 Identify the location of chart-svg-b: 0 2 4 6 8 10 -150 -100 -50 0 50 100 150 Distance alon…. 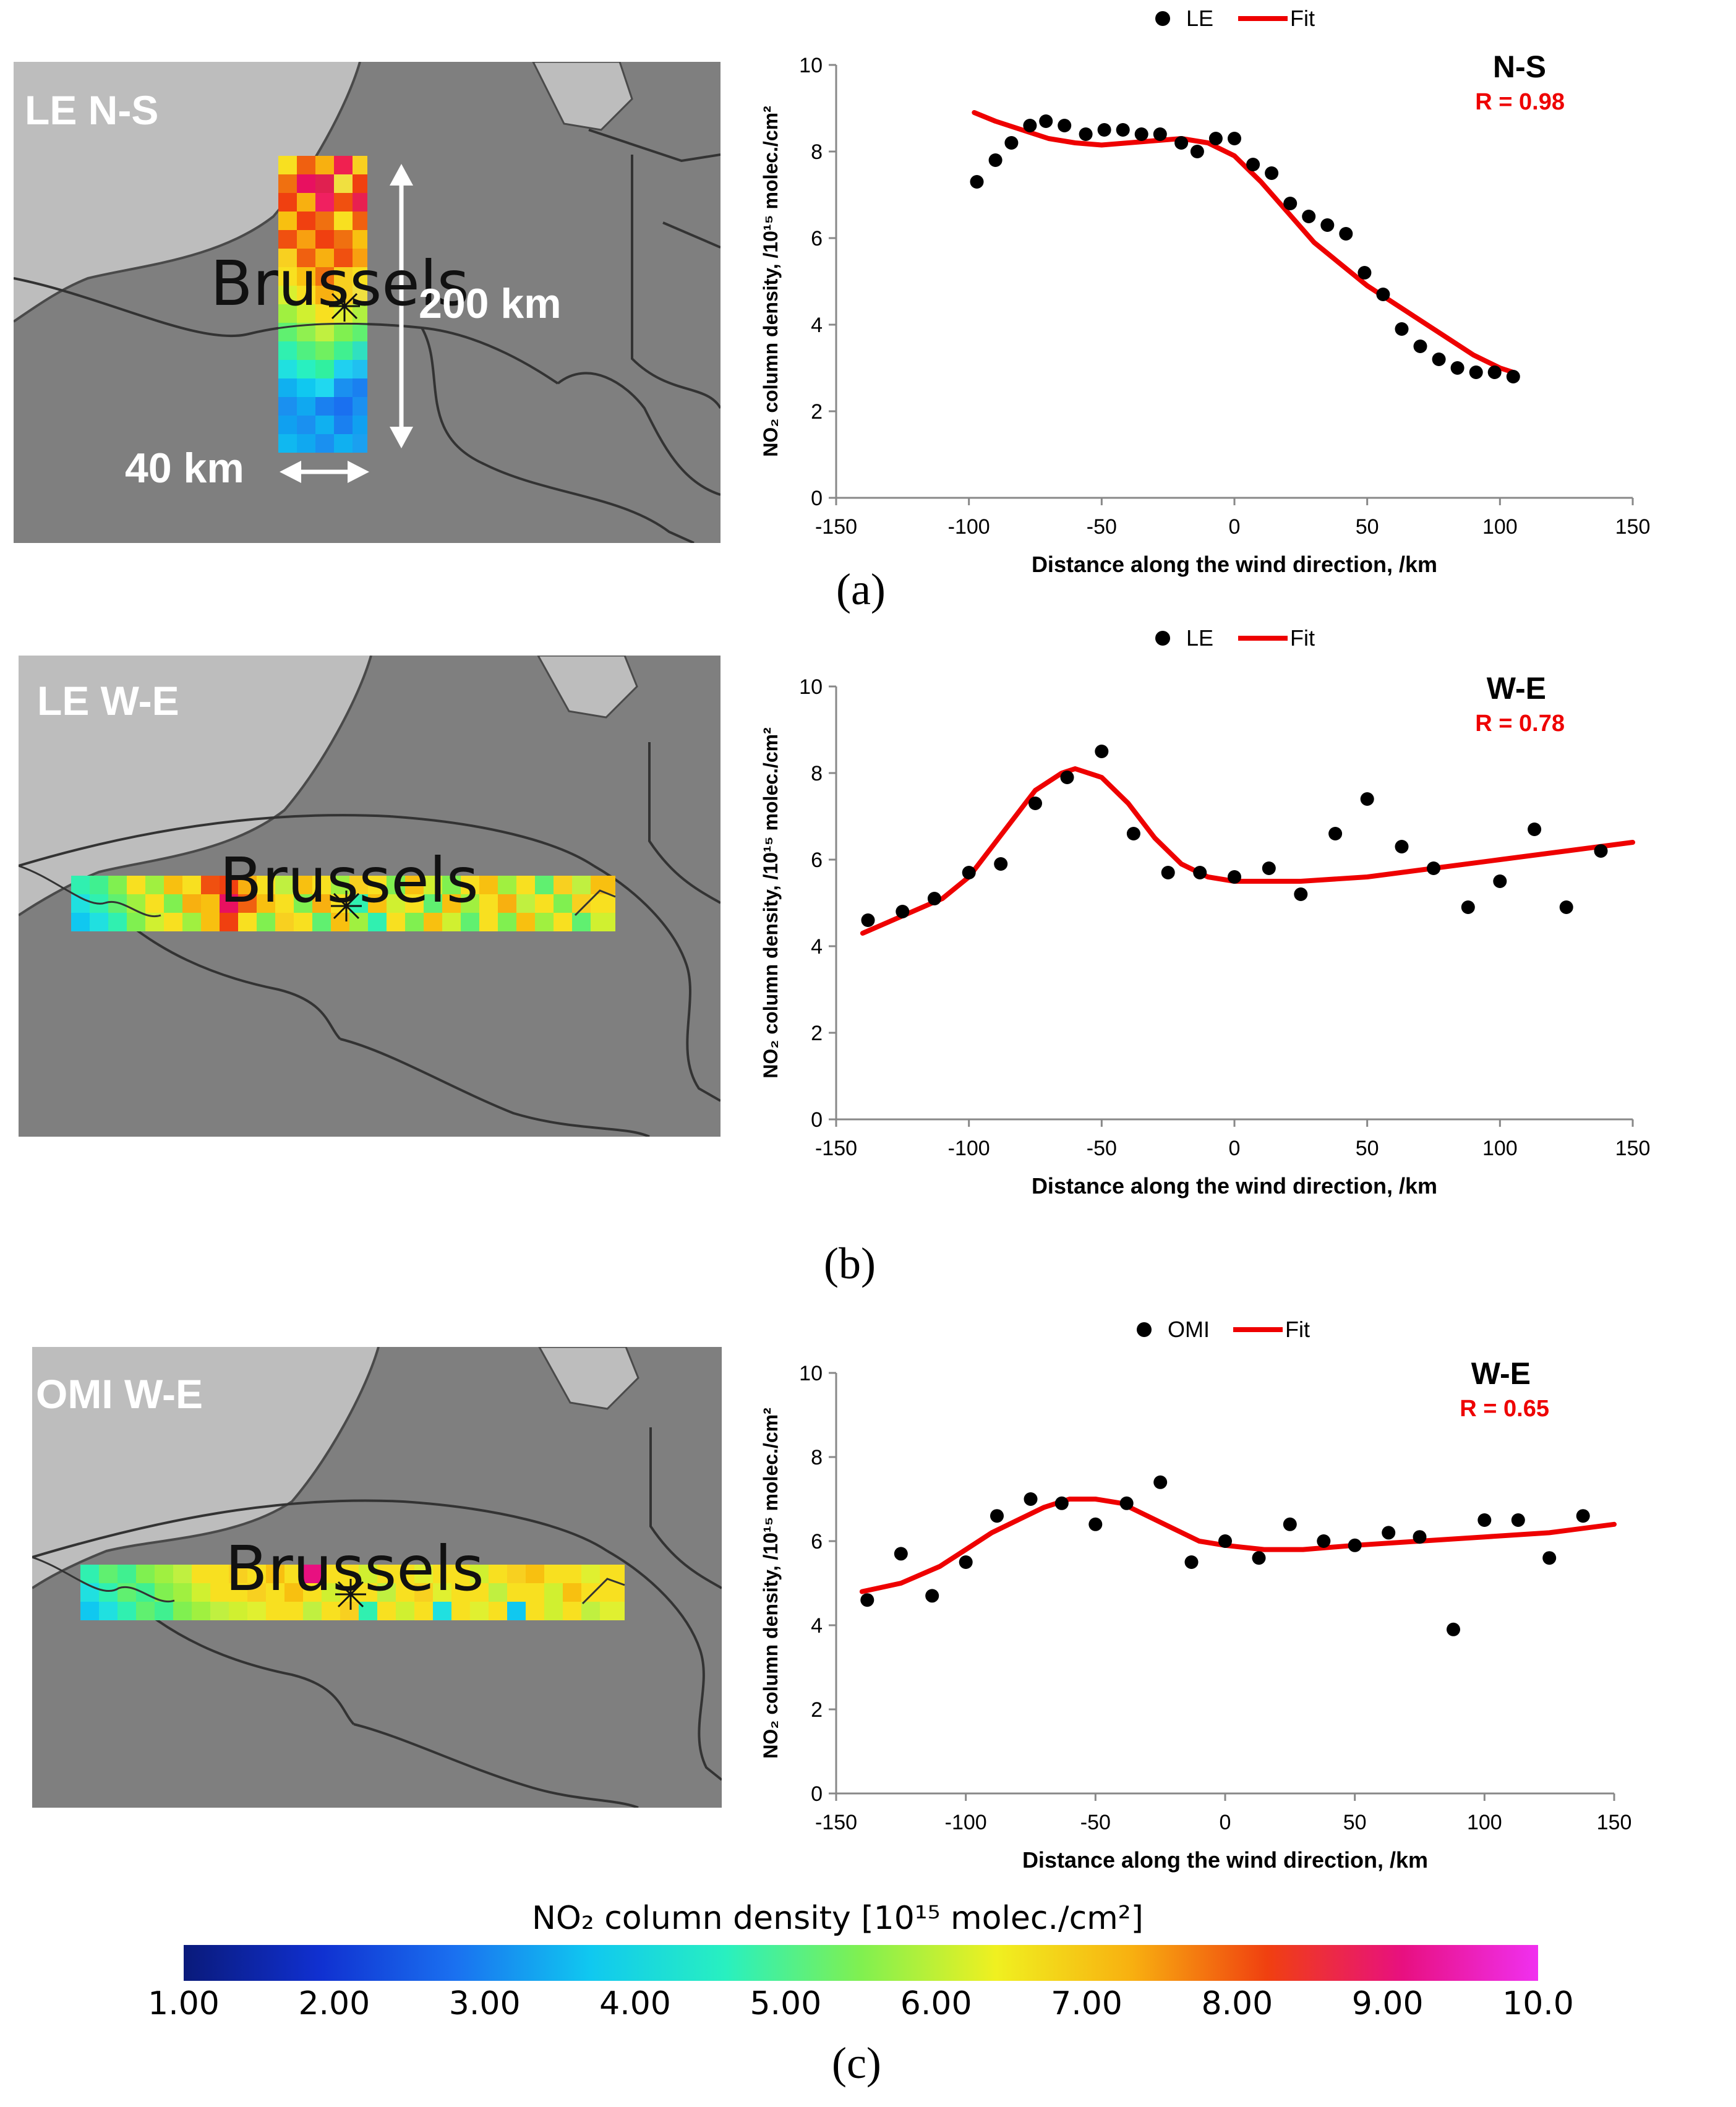
(1205, 912).